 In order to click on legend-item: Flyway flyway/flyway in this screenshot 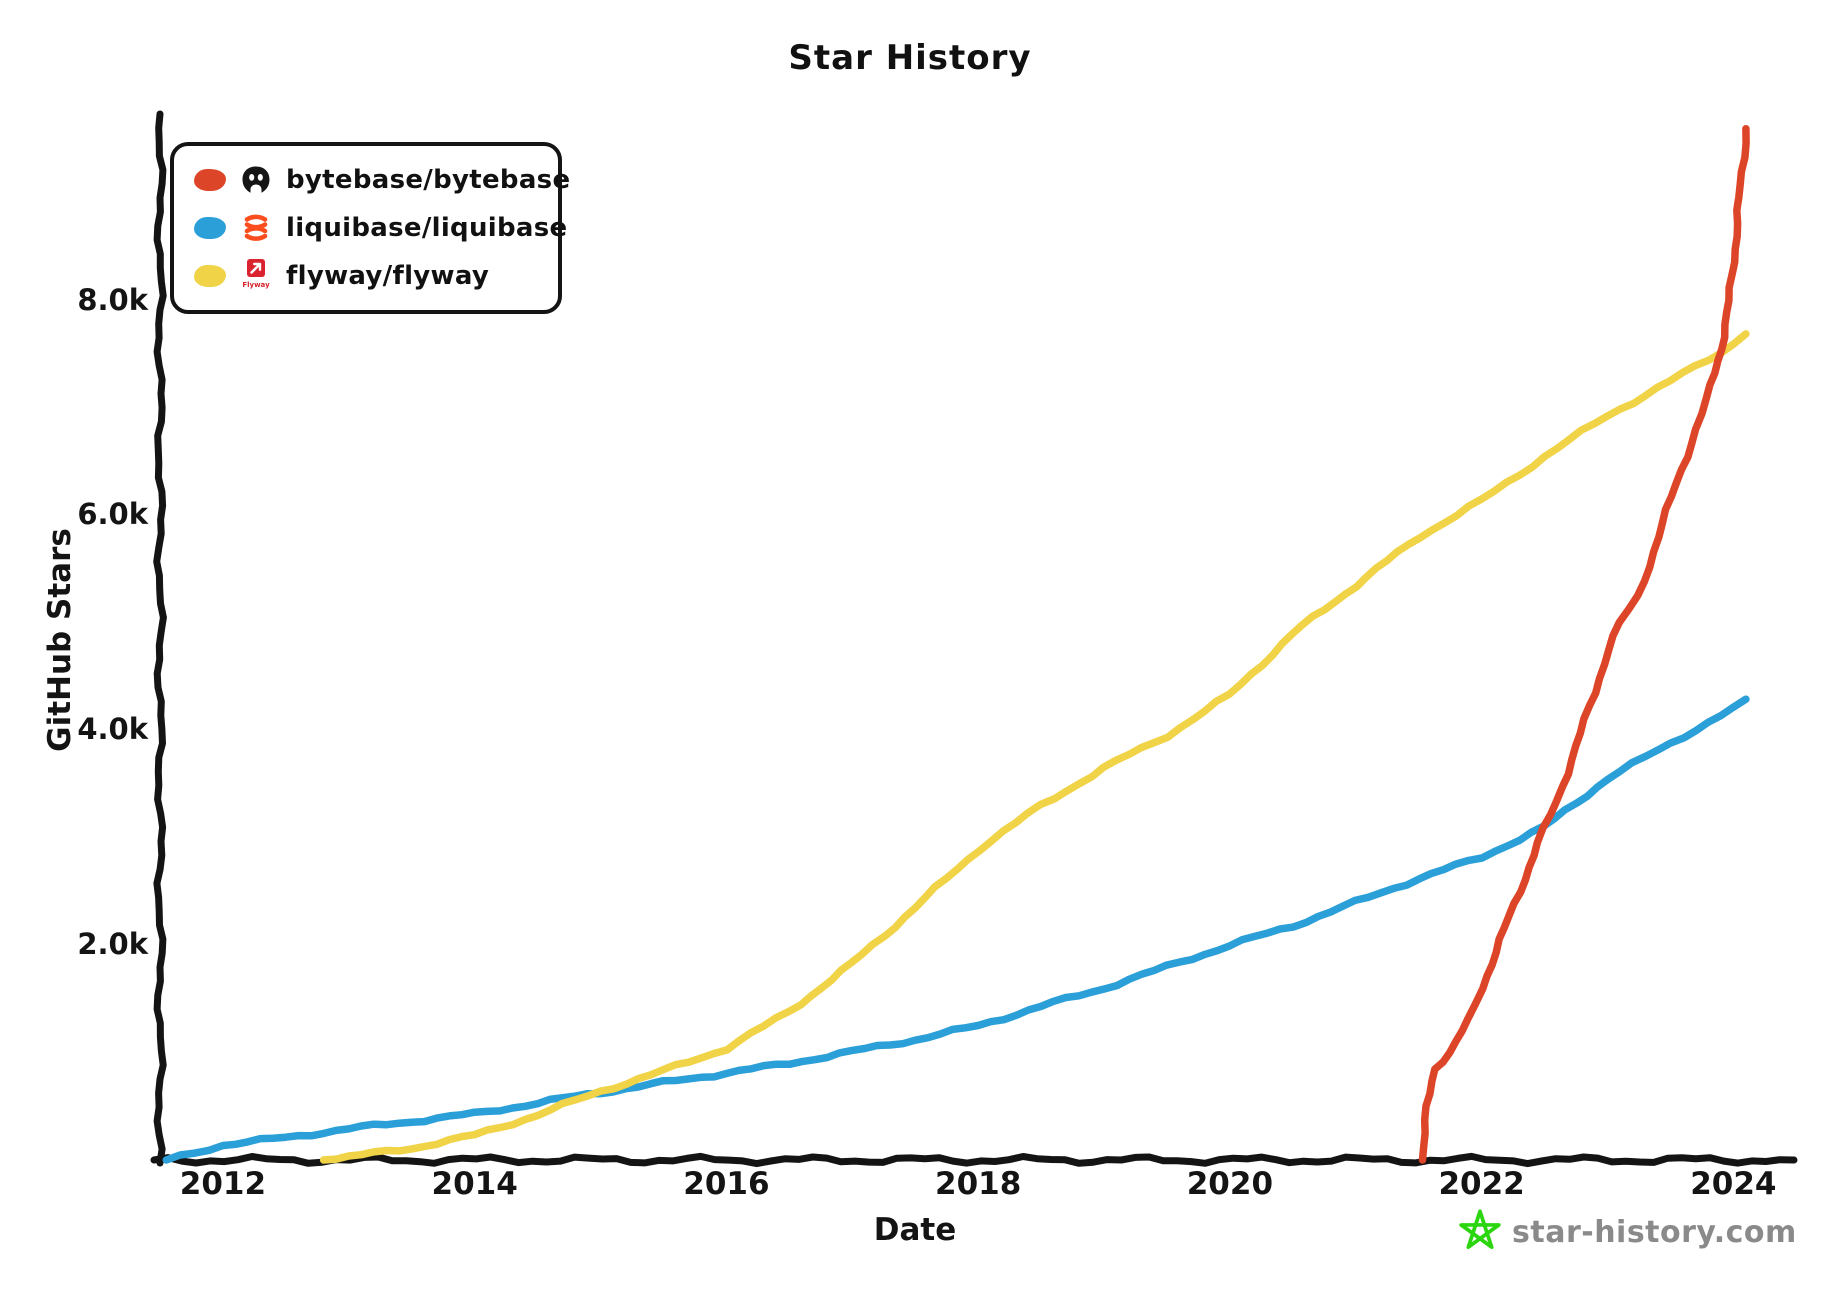, I will do `click(367, 276)`.